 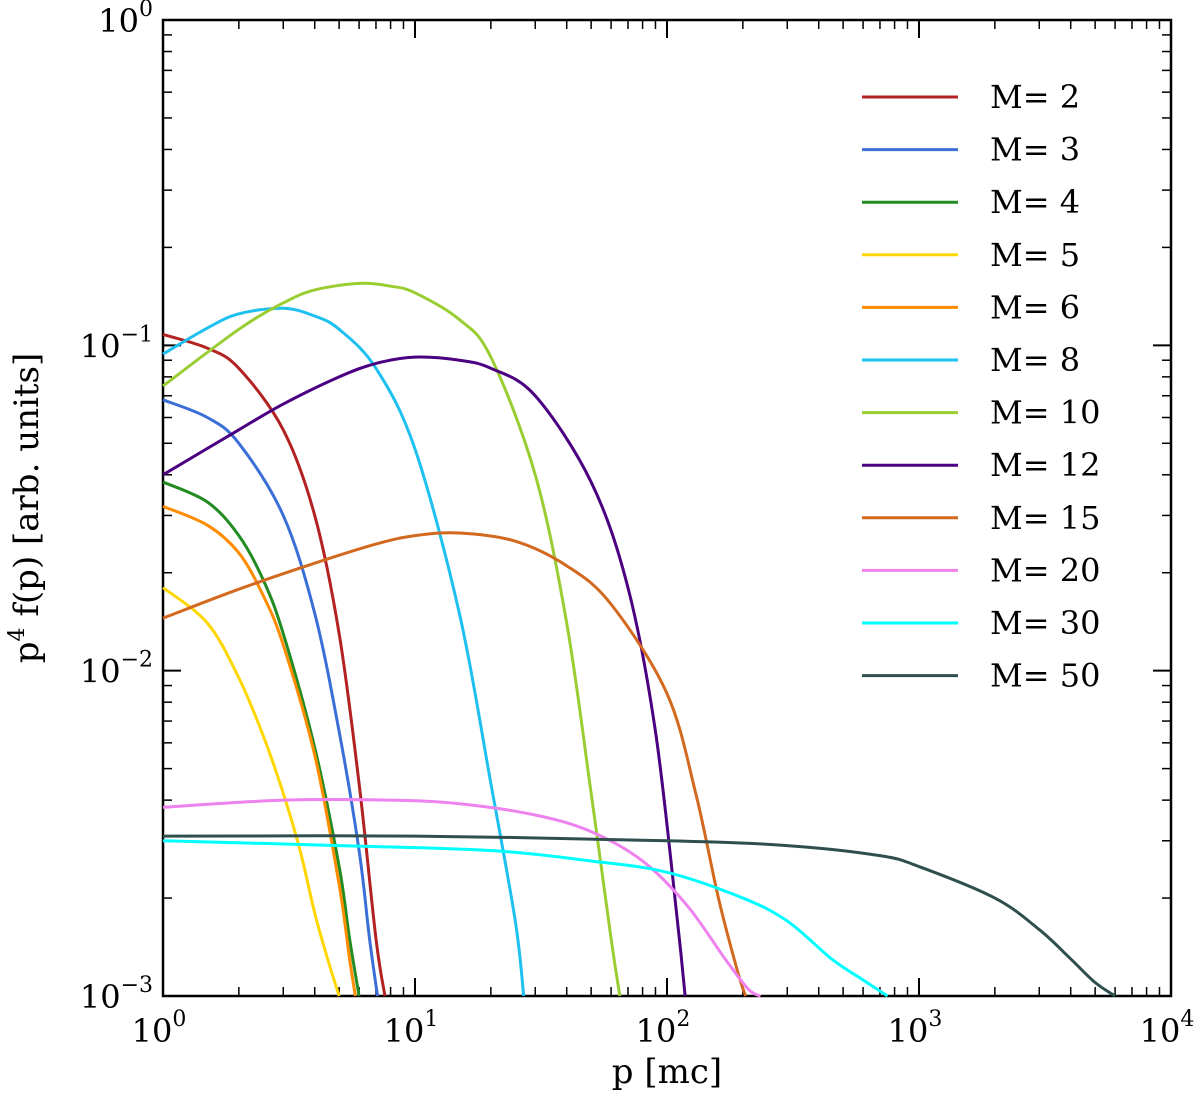 What do you see at coordinates (1045, 570) in the screenshot?
I see `legend-label: M= 20` at bounding box center [1045, 570].